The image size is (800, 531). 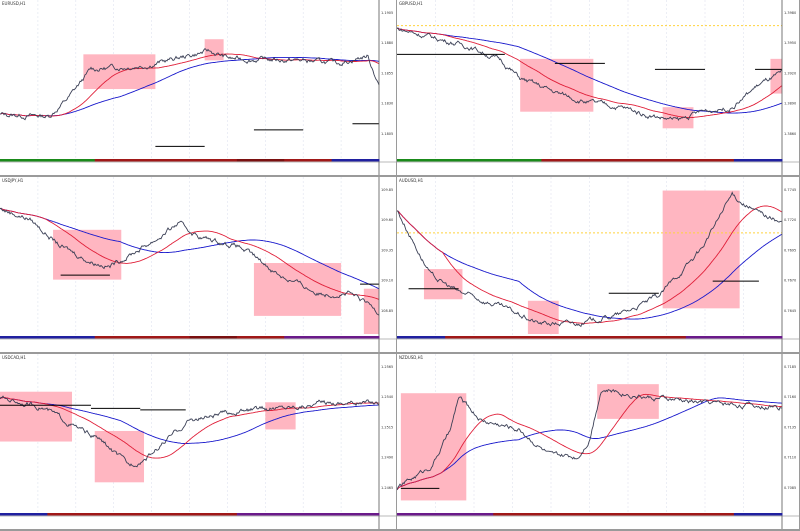 I want to click on price-tick-label: 0.7695, so click(x=790, y=250).